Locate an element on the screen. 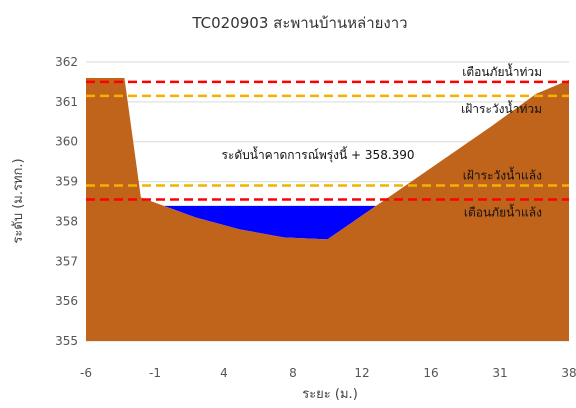 Image resolution: width=576 pixels, height=408 pixels. forecast-annotation: ระดับน้ำคาดการณ์พรุ่งนี้ + 358.390 is located at coordinates (317, 154).